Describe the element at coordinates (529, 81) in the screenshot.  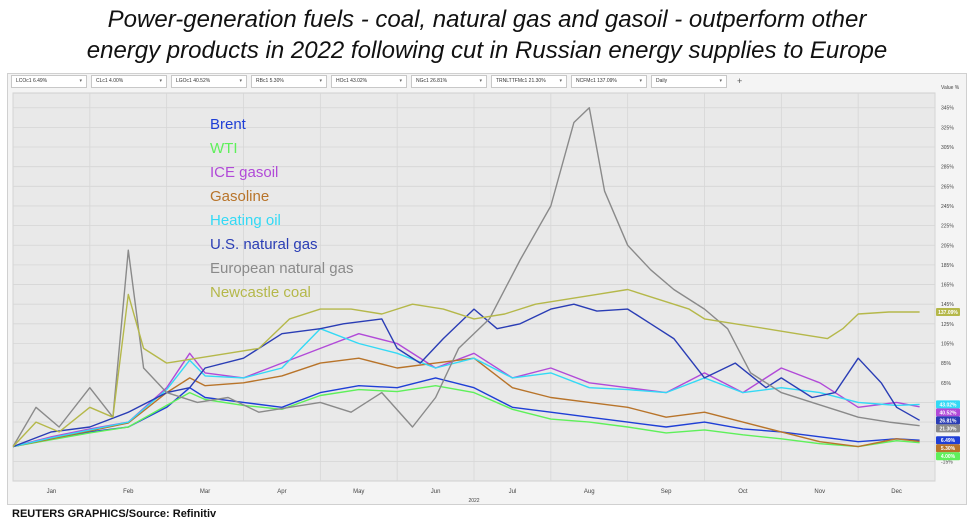
I see `toolbar-item-eu-gas: TRNLTTFMc1 21.30% ▾` at that location.